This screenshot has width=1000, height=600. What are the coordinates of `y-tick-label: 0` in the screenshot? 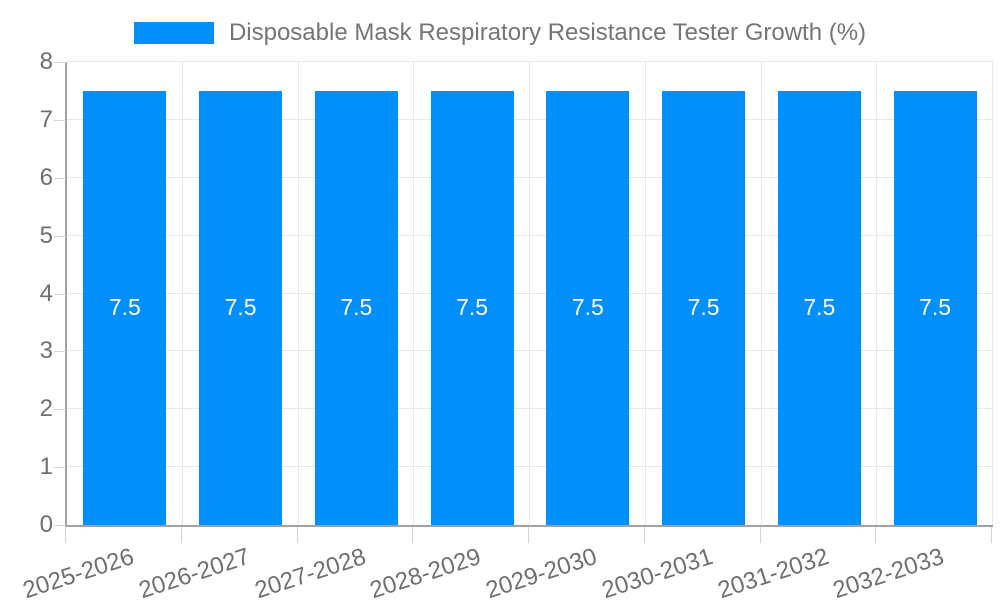 It's located at (46, 524).